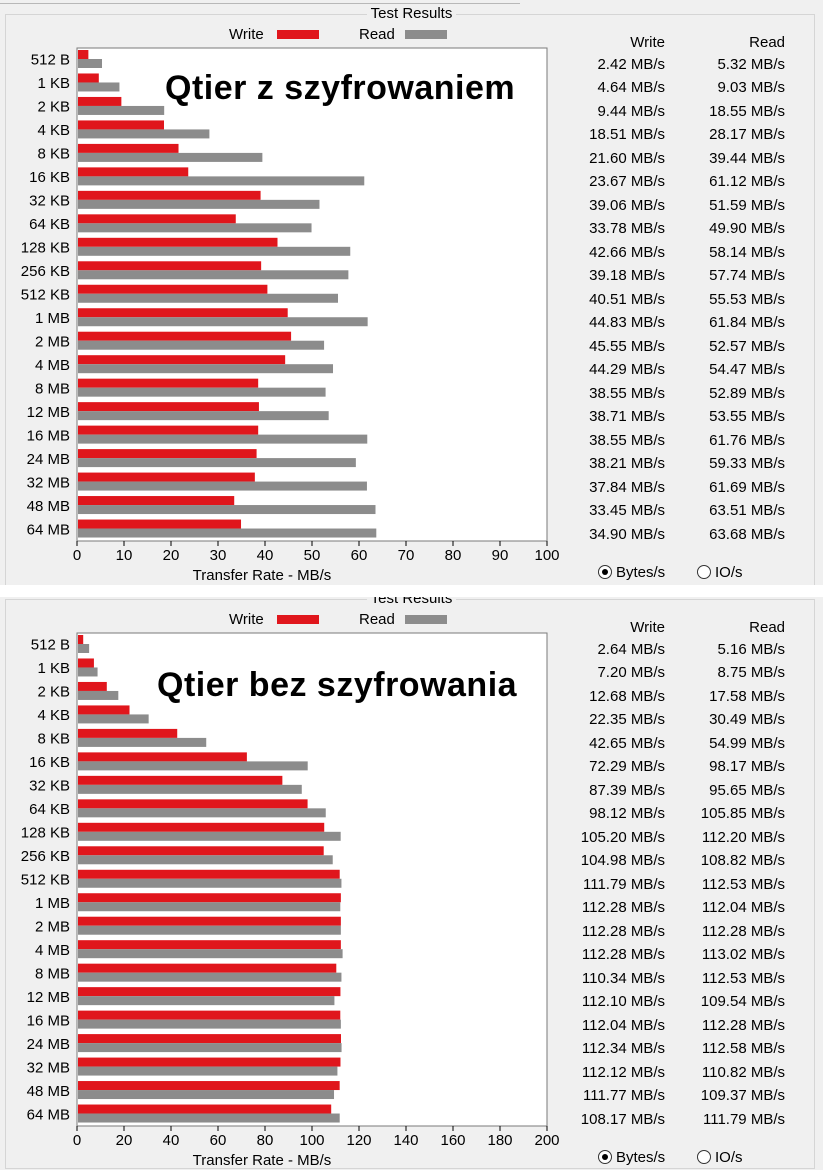  What do you see at coordinates (124, 555) in the screenshot?
I see `x-tick-label: 10` at bounding box center [124, 555].